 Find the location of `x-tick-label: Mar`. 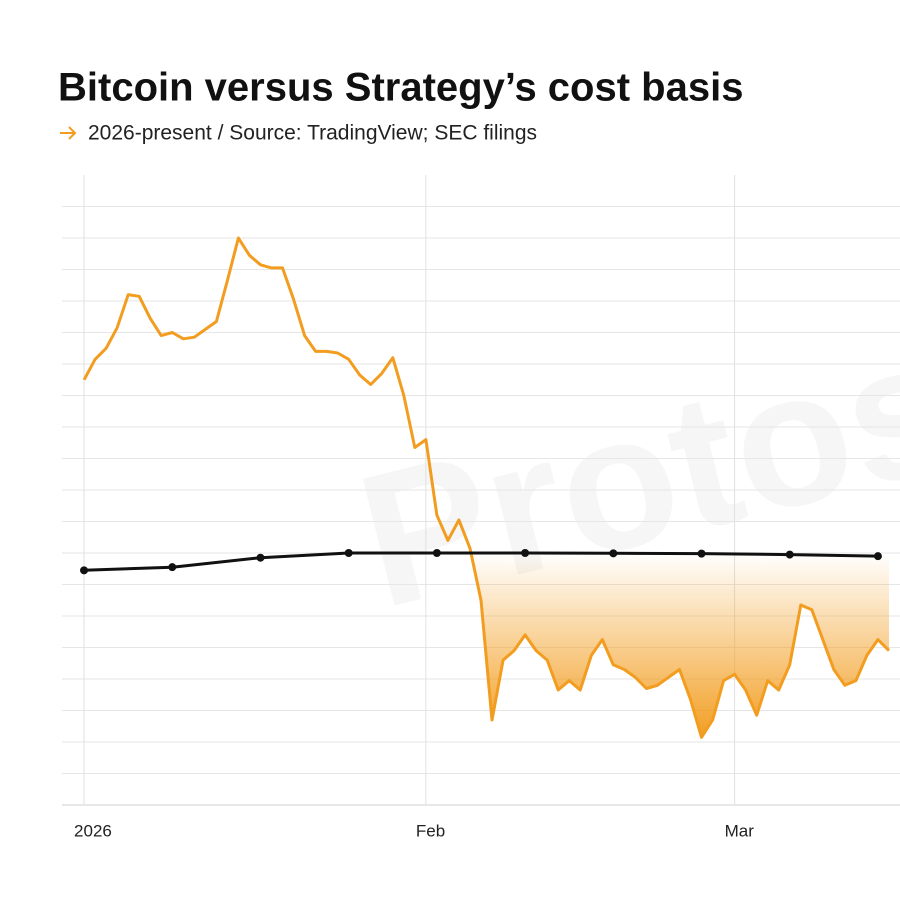

x-tick-label: Mar is located at coordinates (740, 830).